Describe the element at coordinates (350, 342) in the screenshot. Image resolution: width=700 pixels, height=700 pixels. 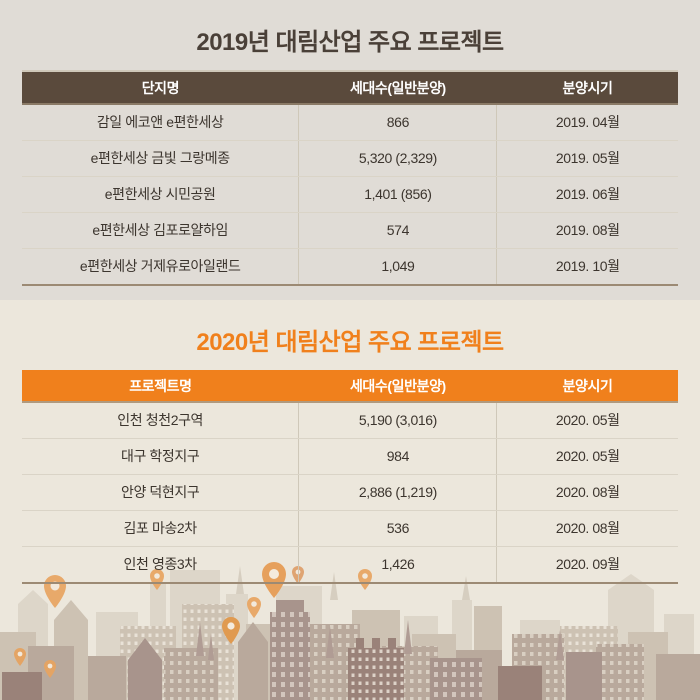
I see `page-title-2020: 2020년 대림산업 주요 프로젝트` at that location.